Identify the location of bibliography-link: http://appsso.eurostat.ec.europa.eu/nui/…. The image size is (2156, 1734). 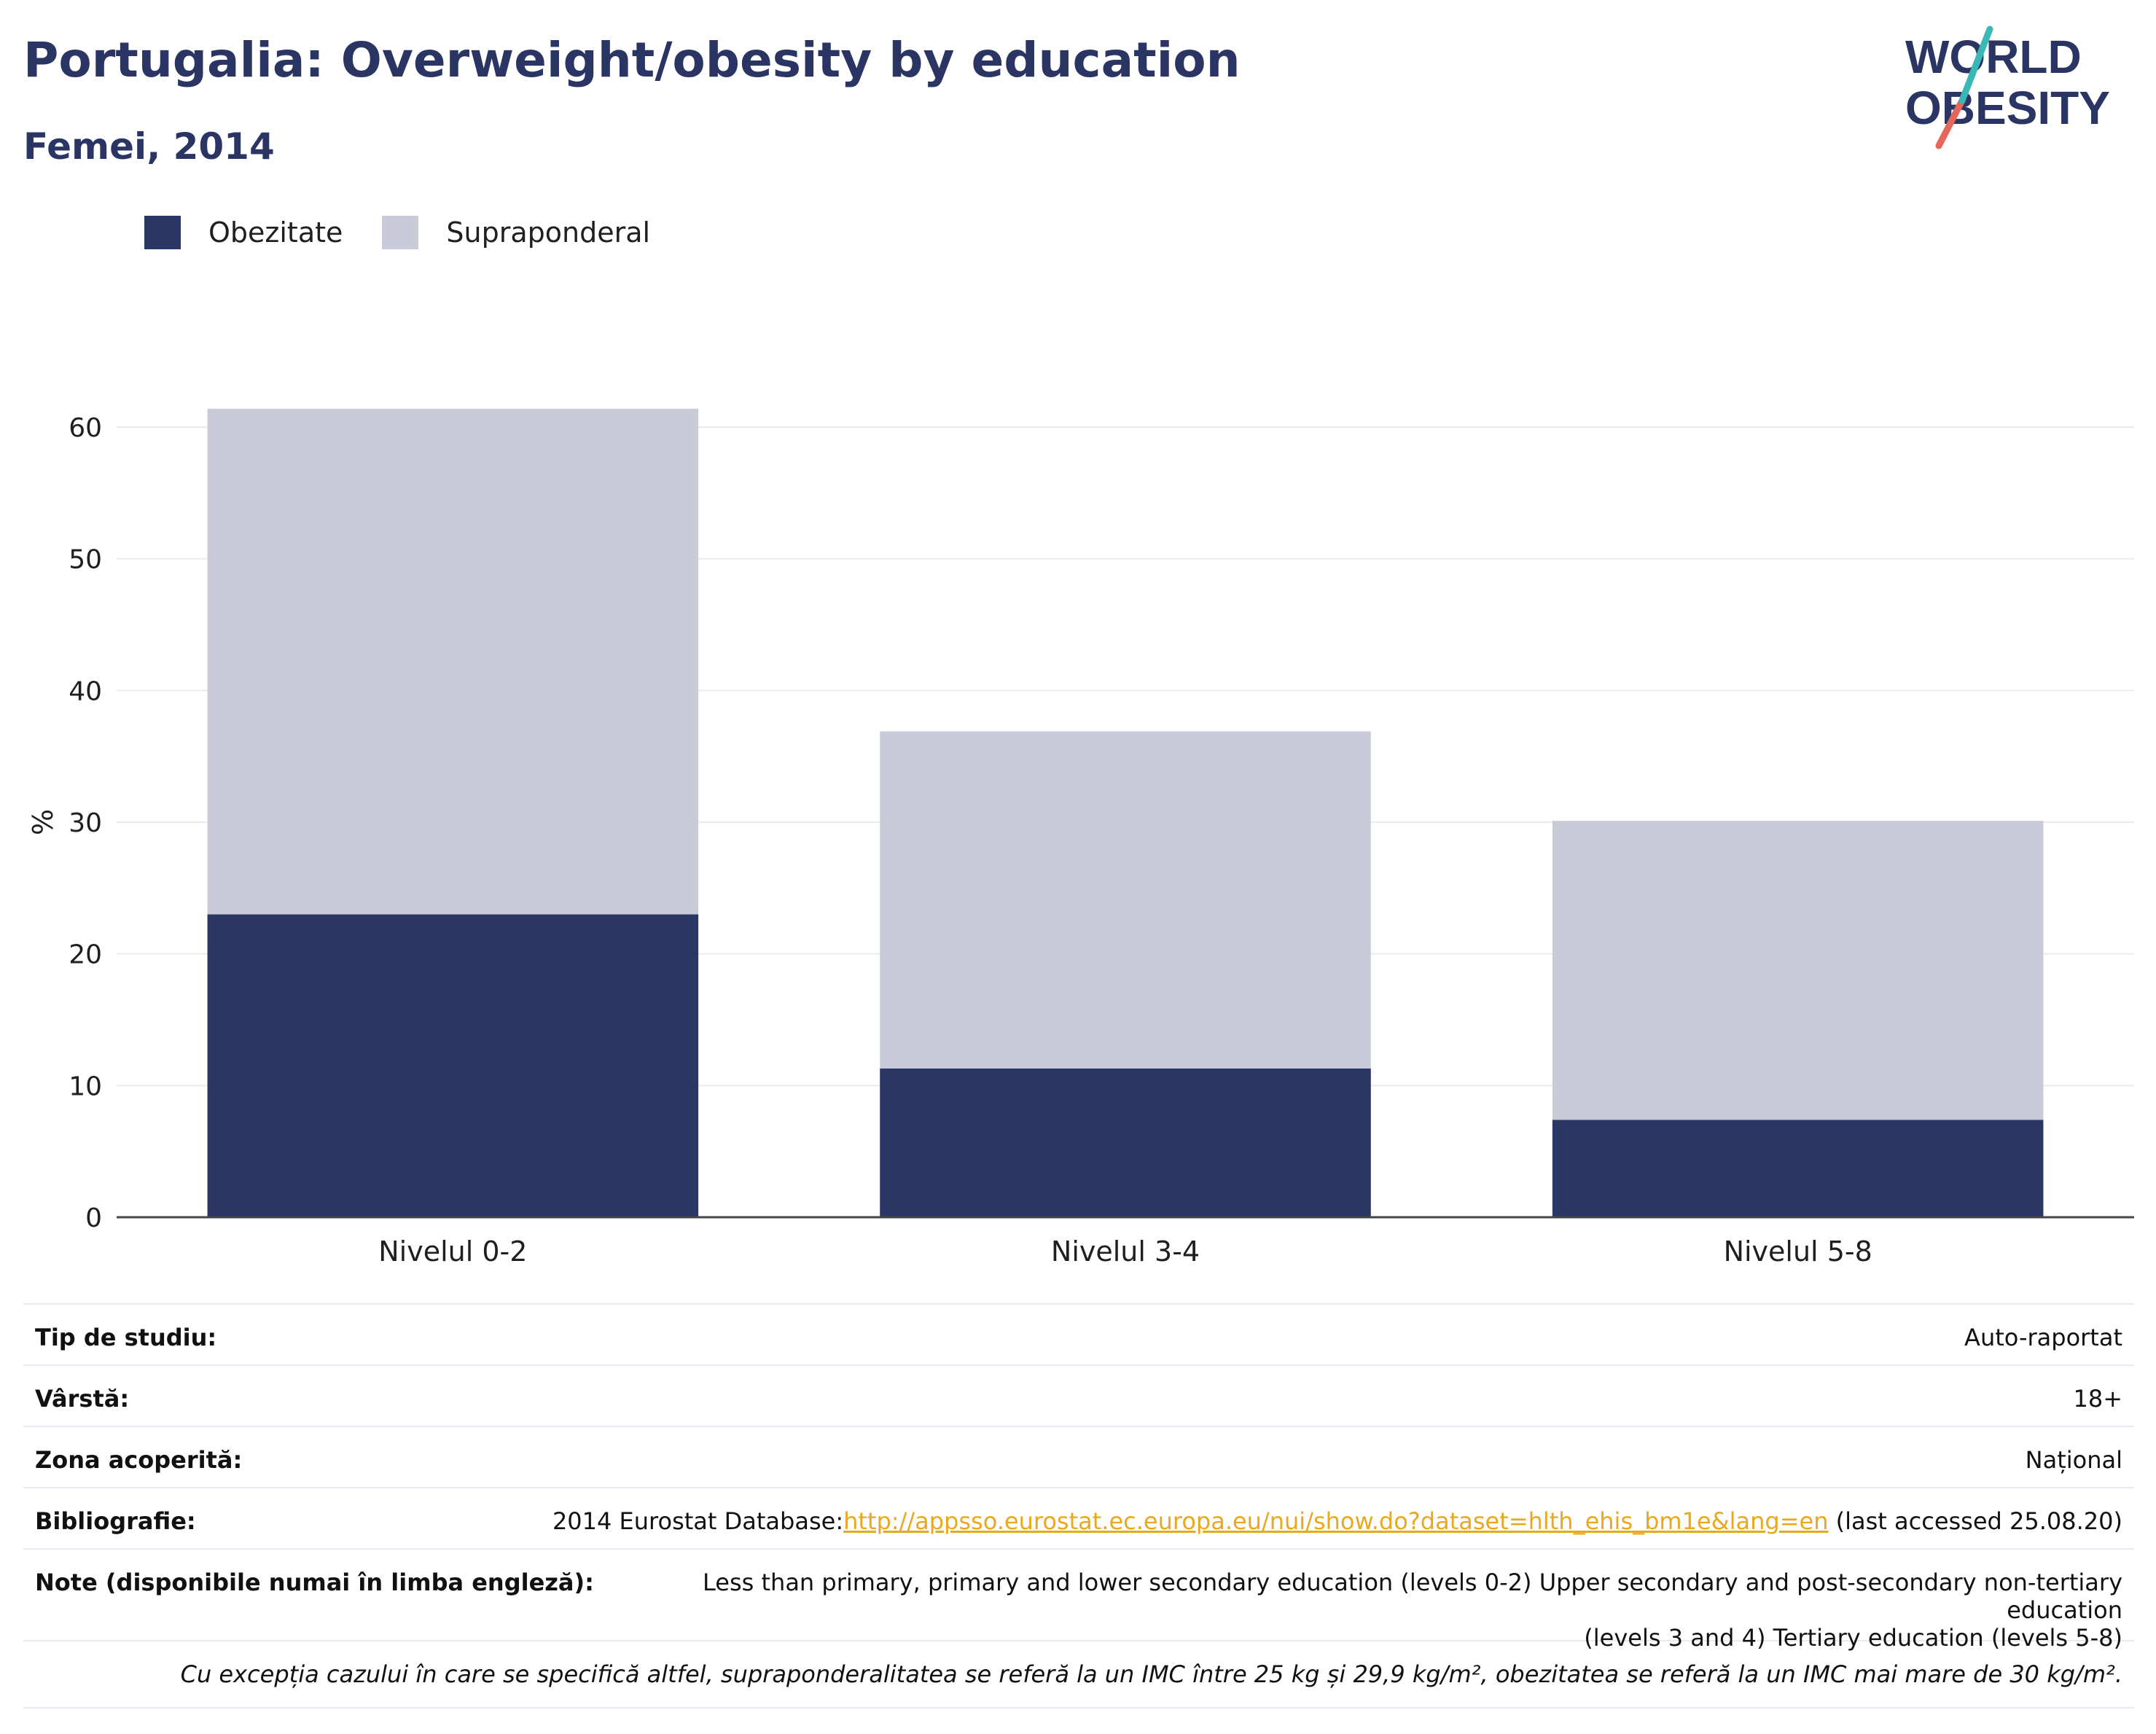
(1336, 1521).